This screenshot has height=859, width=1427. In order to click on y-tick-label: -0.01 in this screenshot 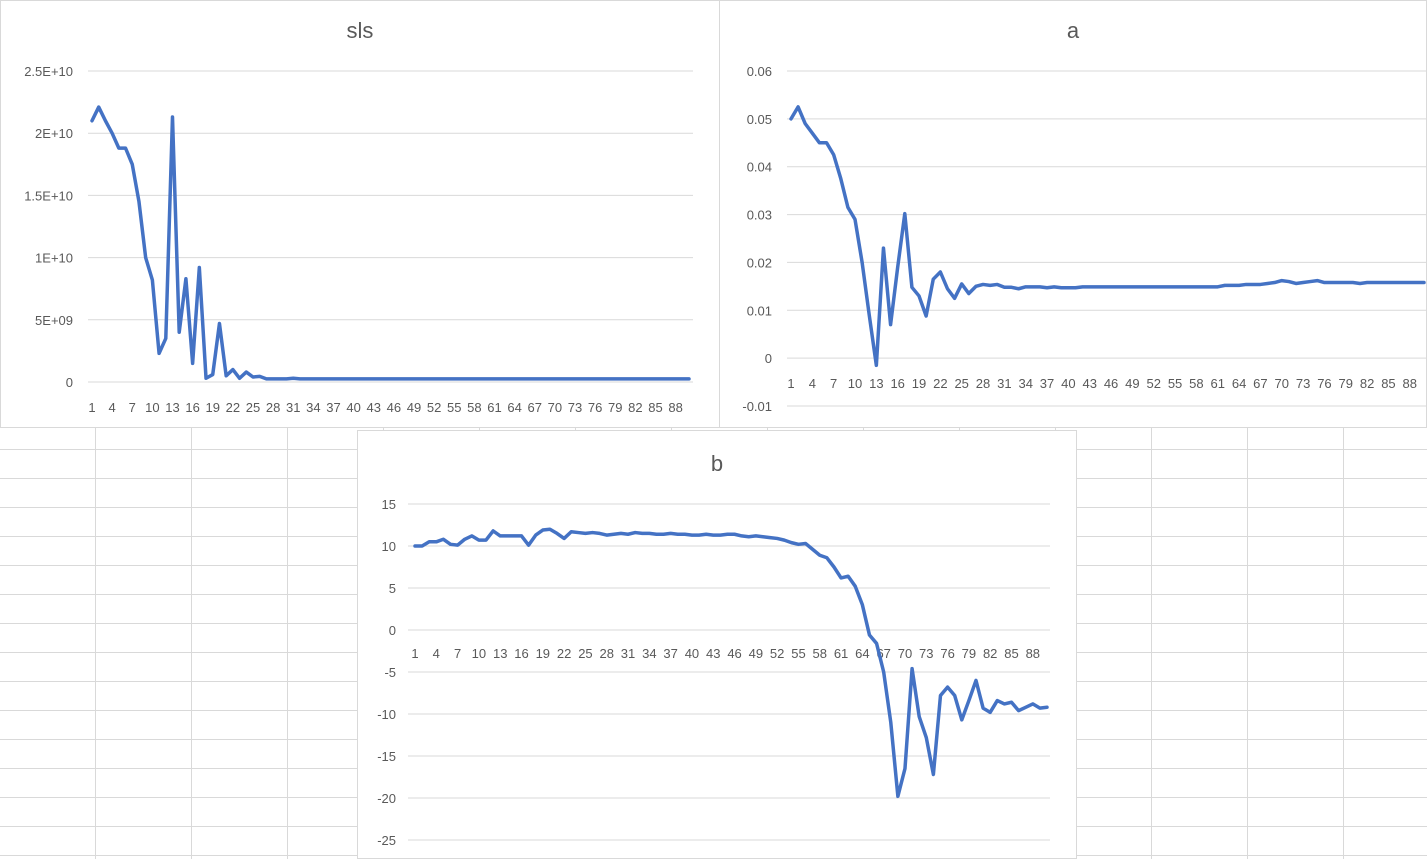, I will do `click(757, 406)`.